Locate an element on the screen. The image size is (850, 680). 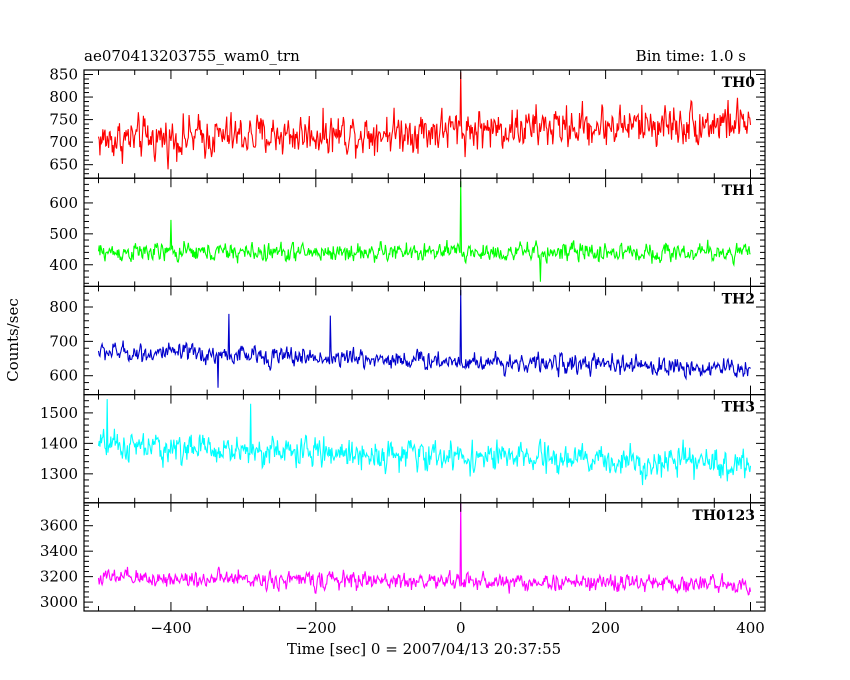
x-tick-label: 400 is located at coordinates (750, 628).